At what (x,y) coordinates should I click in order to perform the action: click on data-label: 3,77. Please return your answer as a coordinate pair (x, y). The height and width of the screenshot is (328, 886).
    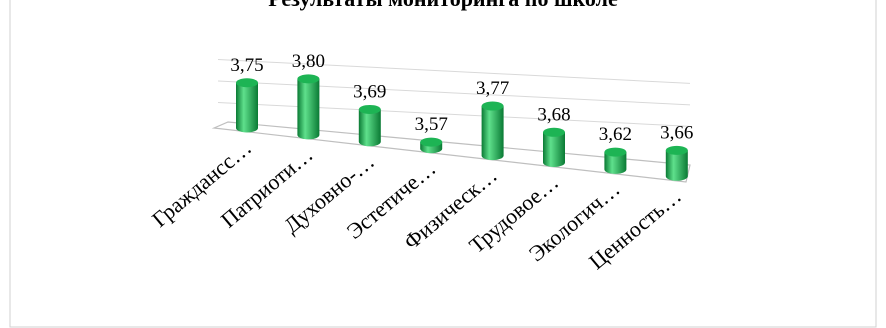
    Looking at the image, I should click on (492, 88).